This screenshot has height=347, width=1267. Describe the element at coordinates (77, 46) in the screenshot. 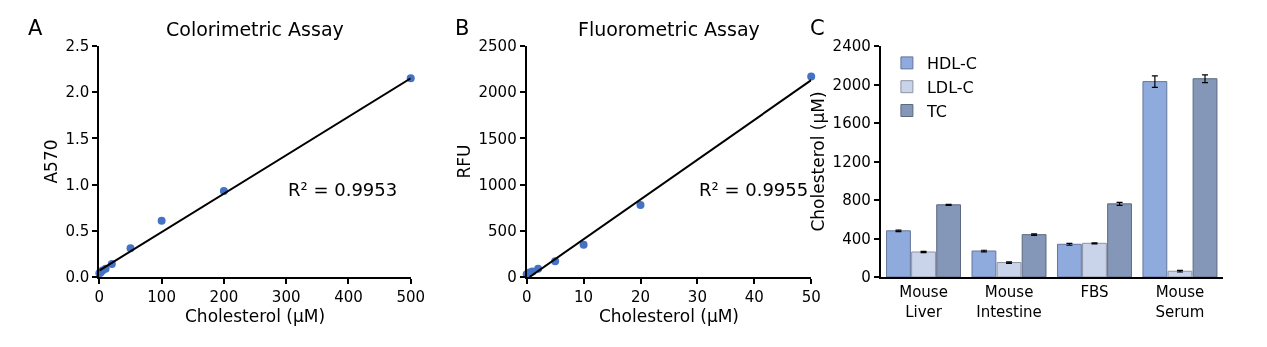

I see `y-tick-label: 2.5` at that location.